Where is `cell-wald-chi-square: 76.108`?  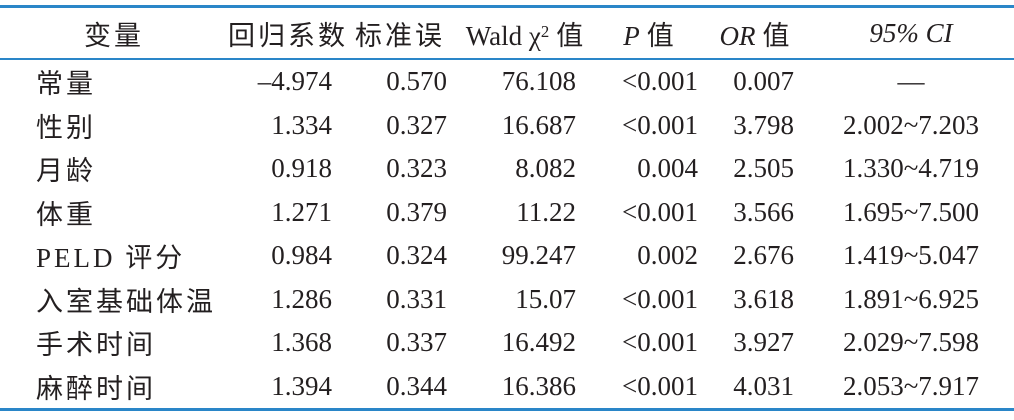 cell-wald-chi-square: 76.108 is located at coordinates (538, 81).